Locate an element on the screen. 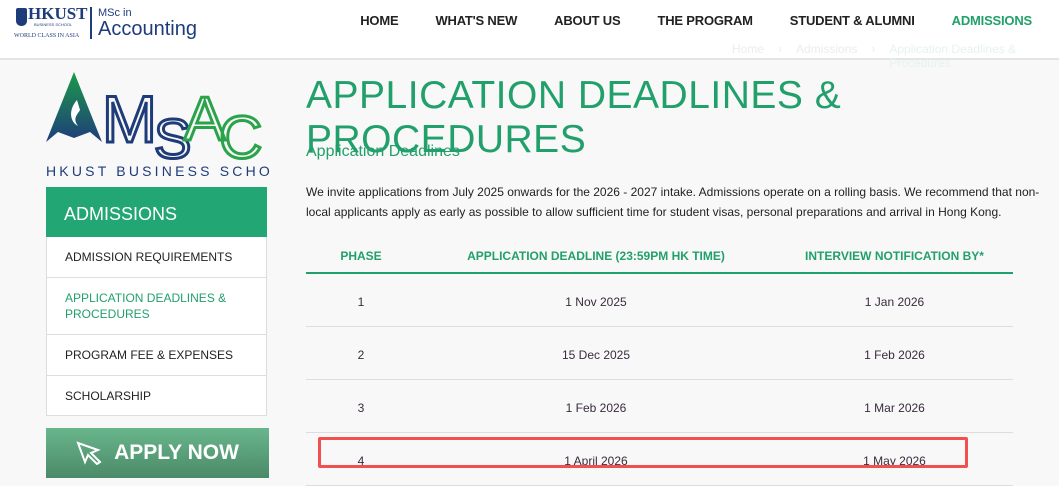  msac-logo: M S A C HKUST BUSINESS SCHOOL is located at coordinates (158, 125).